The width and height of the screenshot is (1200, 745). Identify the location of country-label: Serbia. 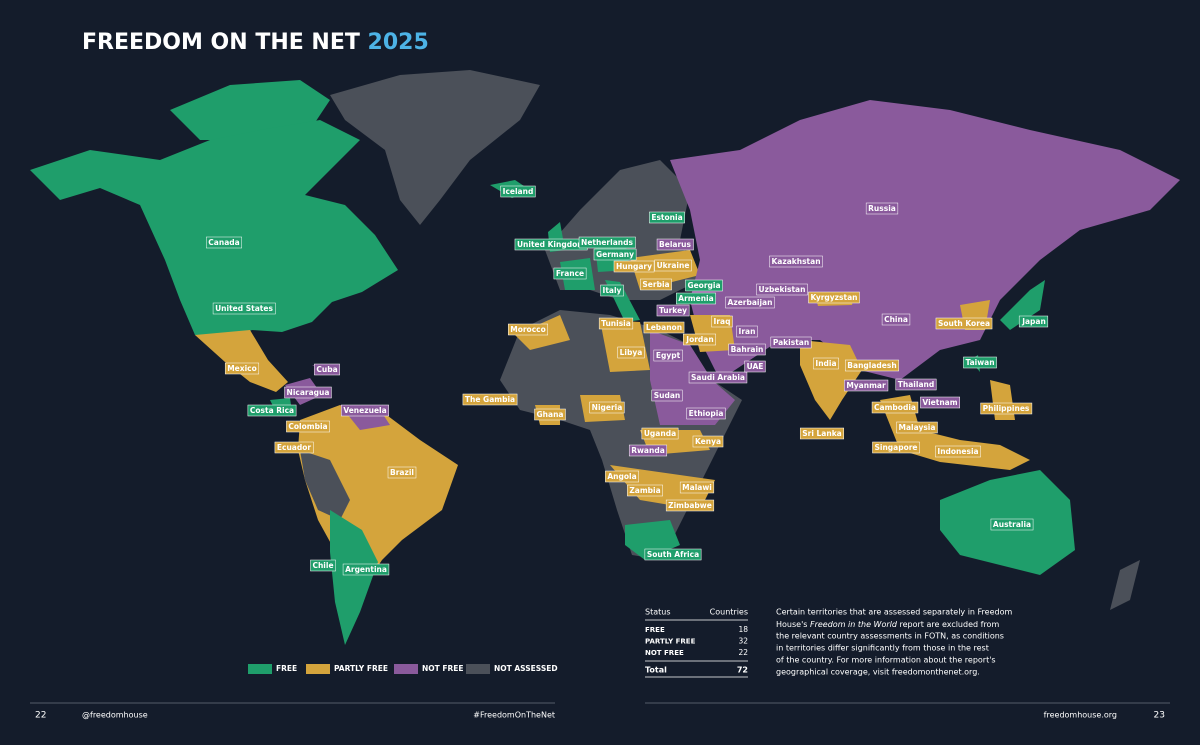
(655, 284).